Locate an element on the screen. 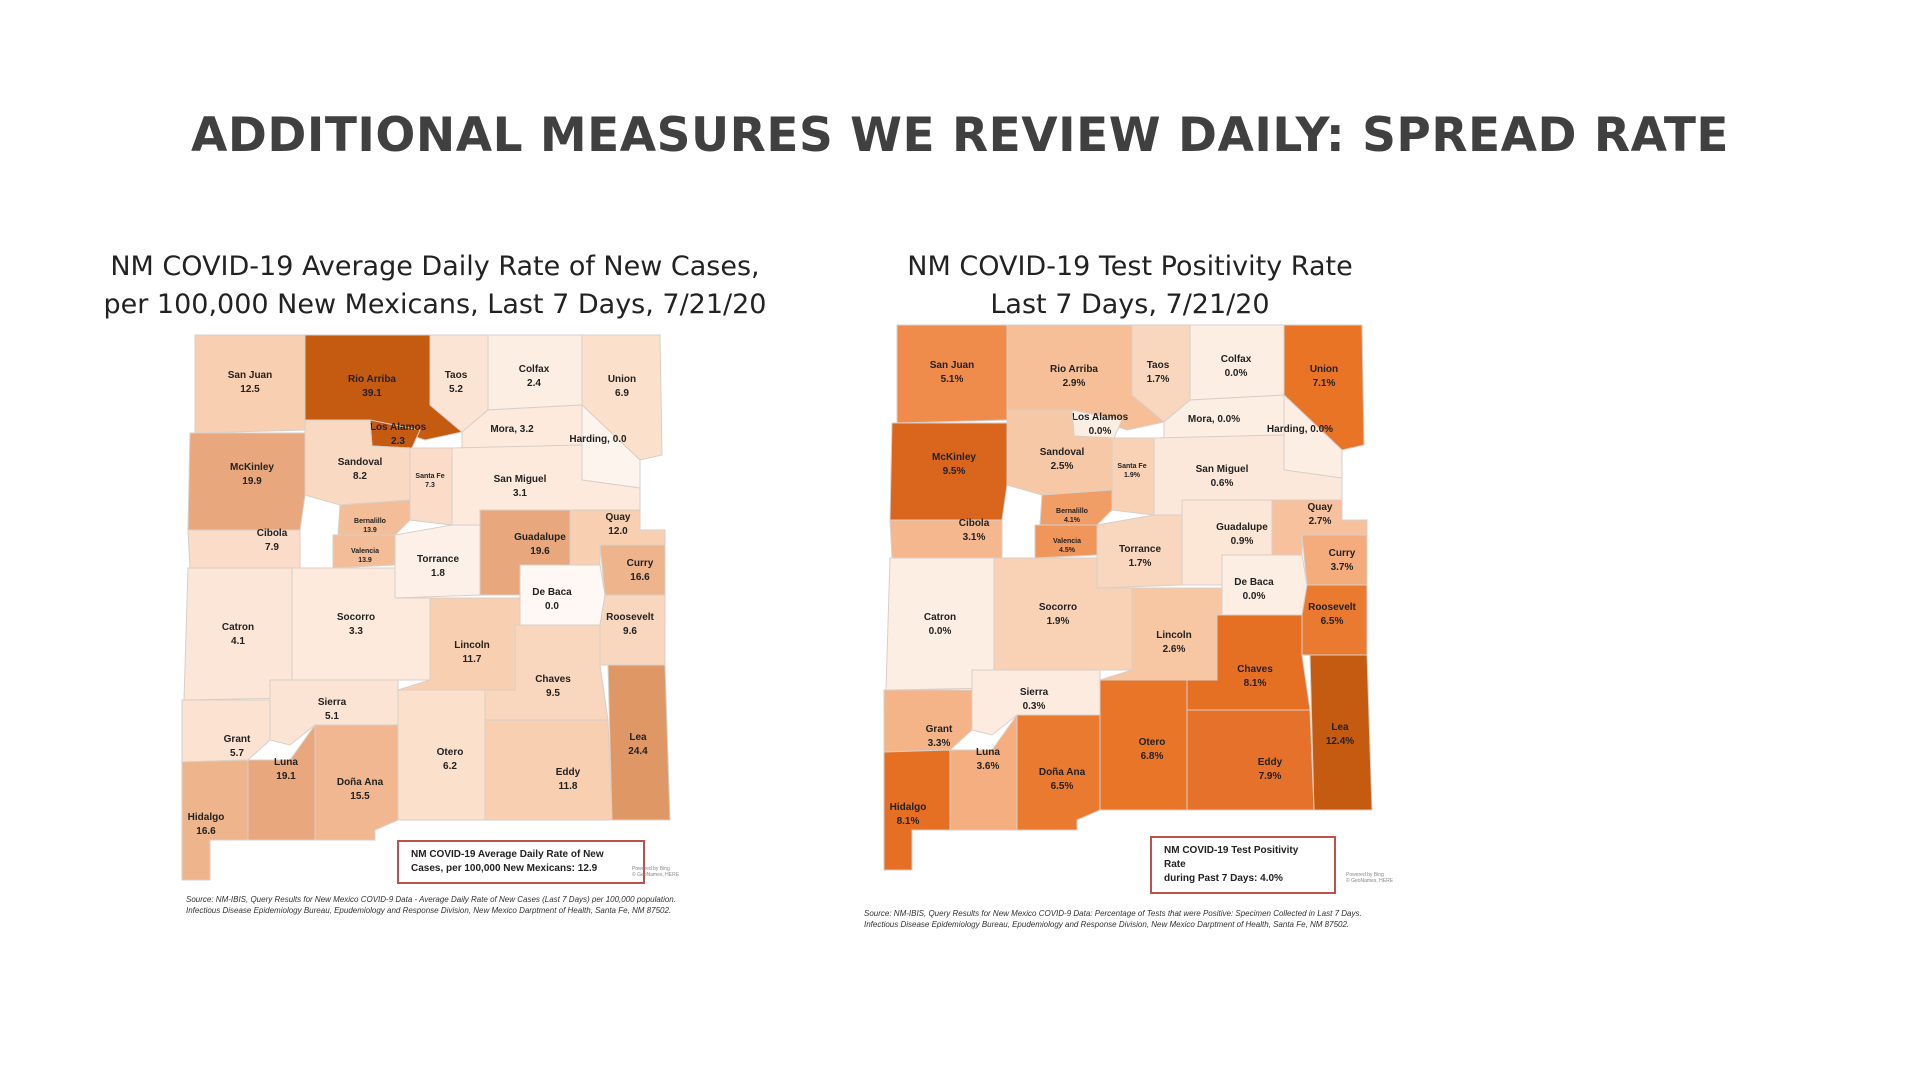 This screenshot has width=1920, height=1080. county-value-grant: 5.7 is located at coordinates (237, 753).